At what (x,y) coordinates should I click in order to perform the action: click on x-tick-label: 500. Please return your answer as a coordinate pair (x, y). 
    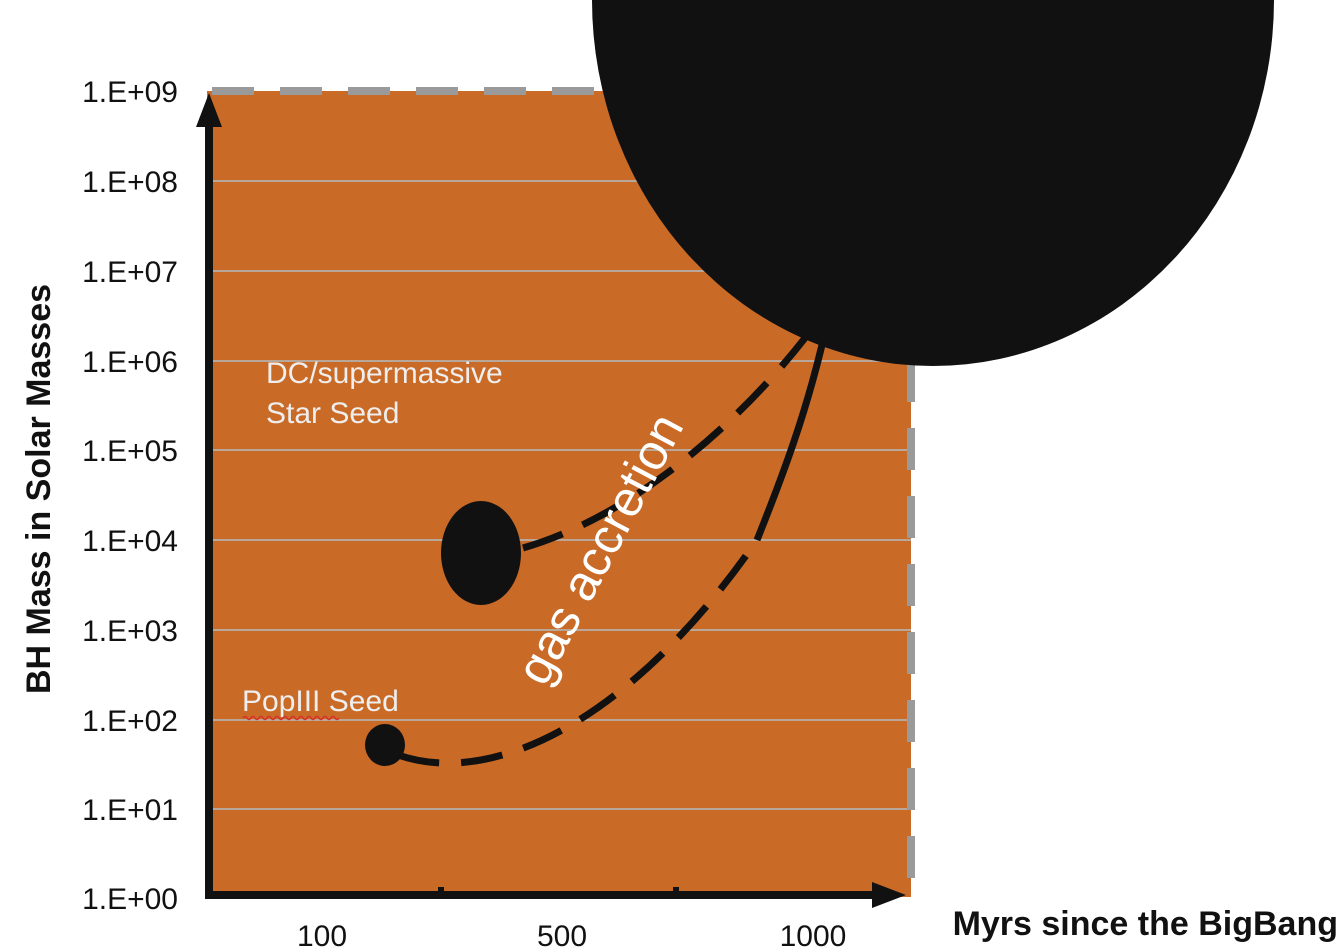
    Looking at the image, I should click on (562, 935).